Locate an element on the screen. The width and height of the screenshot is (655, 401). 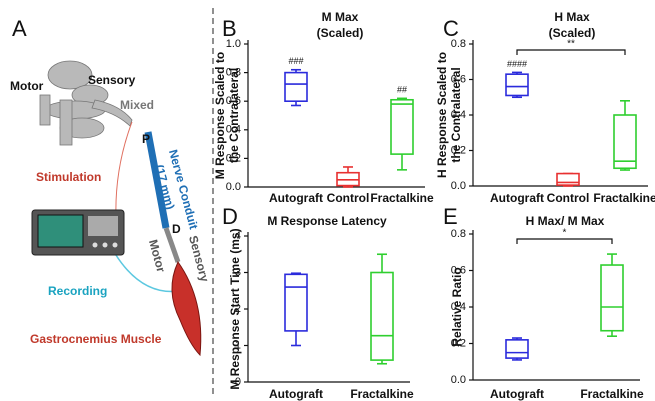
y-tick-label: 1 is located at coordinates (238, 345).